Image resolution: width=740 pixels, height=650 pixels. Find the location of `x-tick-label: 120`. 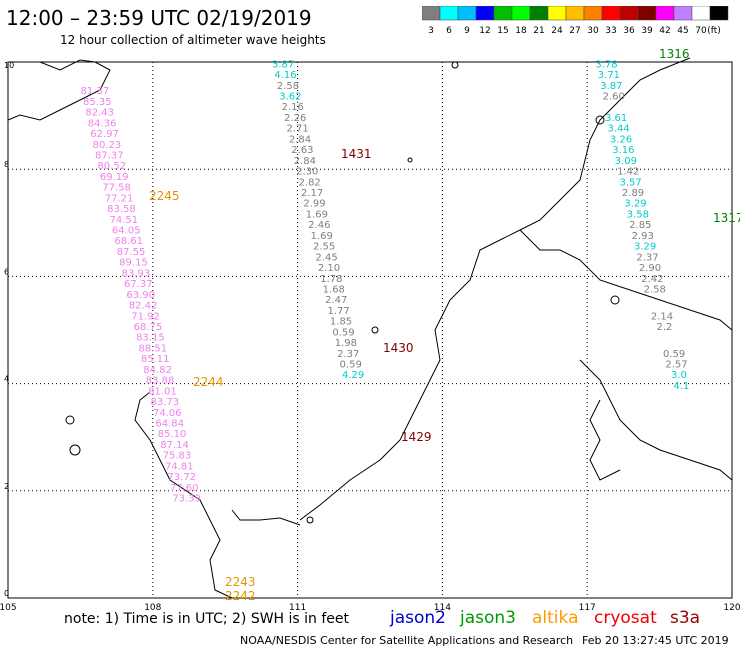

x-tick-label: 120 is located at coordinates (731, 608).